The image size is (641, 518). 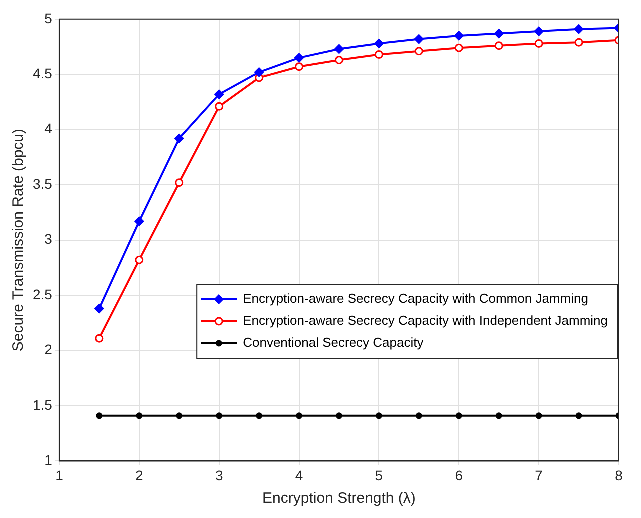 I want to click on x-tick-label: 6, so click(x=459, y=475).